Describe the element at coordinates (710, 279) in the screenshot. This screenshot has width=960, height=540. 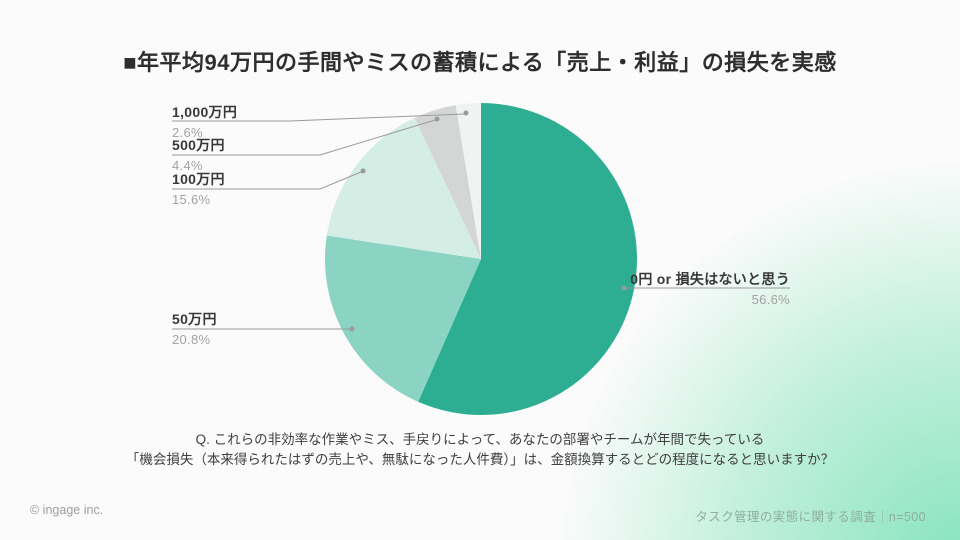
I see `pie-label-name: 0円 or 損失はないと思う` at that location.